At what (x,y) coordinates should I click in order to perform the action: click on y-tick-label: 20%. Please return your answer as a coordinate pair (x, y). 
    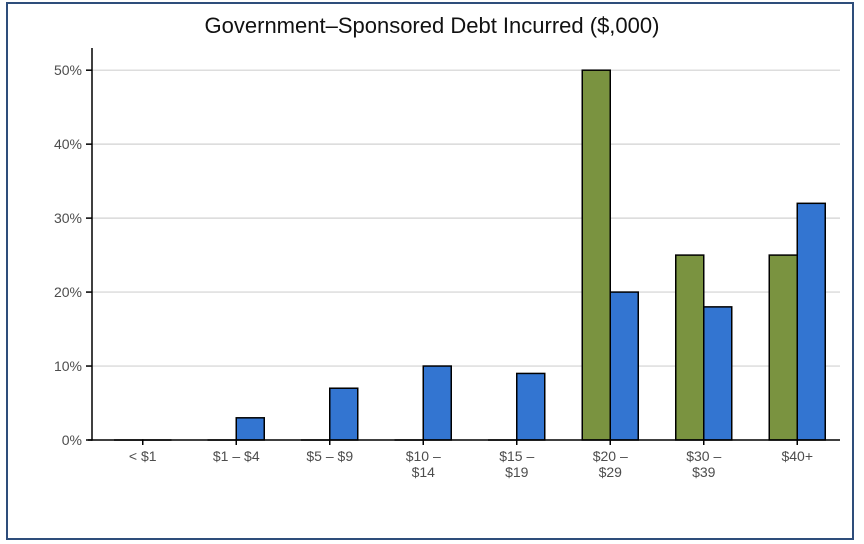
    Looking at the image, I should click on (68, 292).